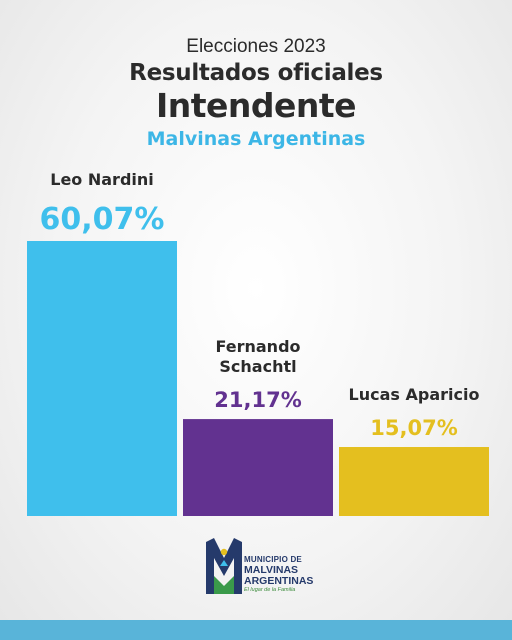  I want to click on category-label-2-line-2: Schachtl, so click(257, 366).